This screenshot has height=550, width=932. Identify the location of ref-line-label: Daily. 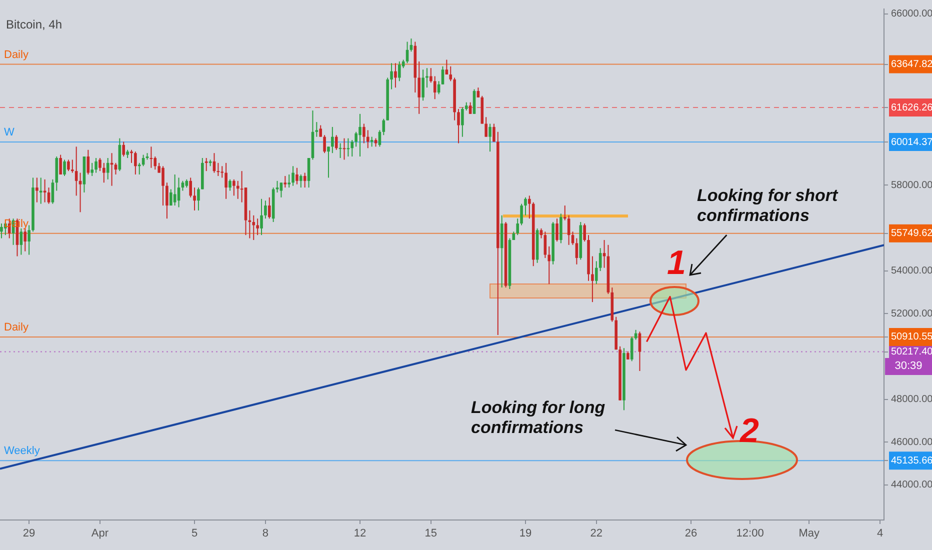
(16, 54).